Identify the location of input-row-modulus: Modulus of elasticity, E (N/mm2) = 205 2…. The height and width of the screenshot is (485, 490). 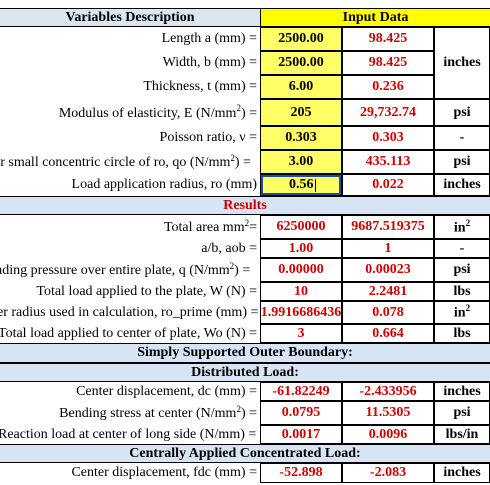
(245, 112).